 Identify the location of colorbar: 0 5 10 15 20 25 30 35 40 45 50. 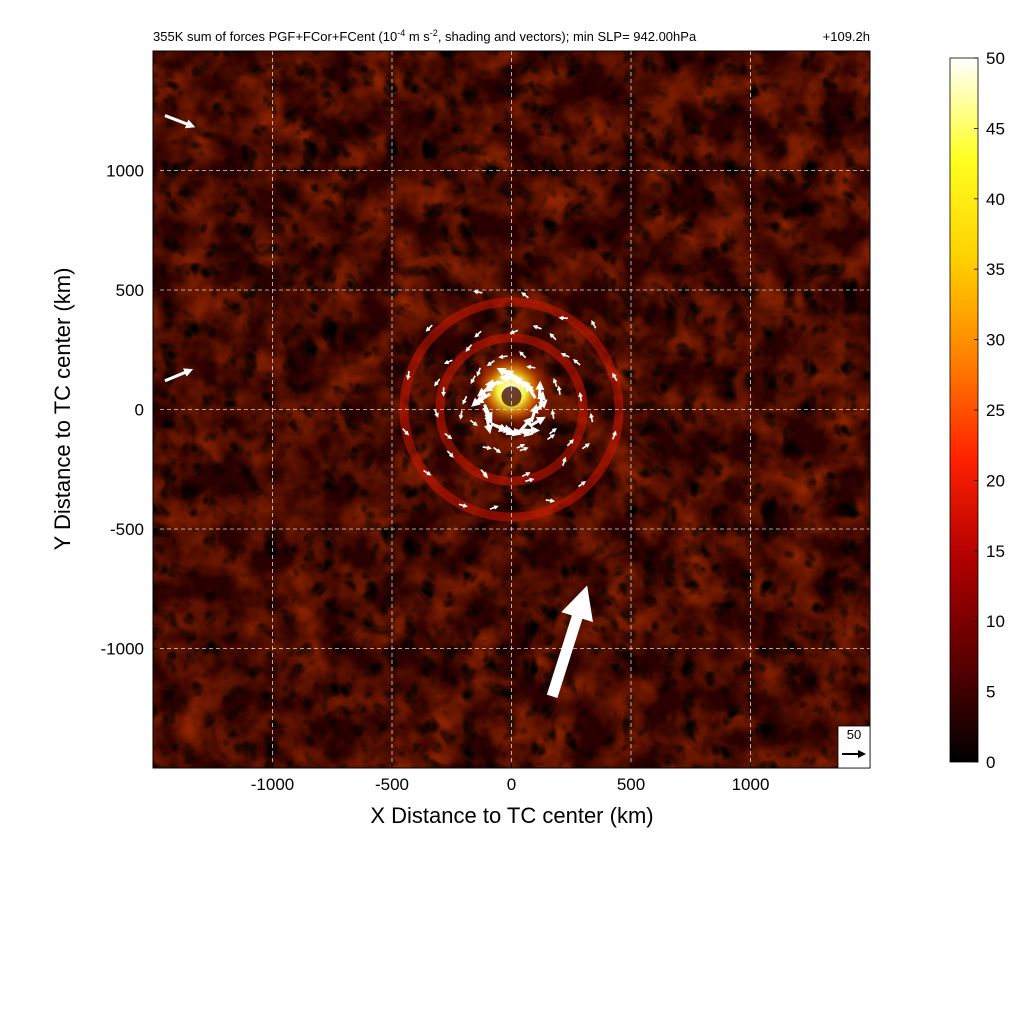
(977, 410).